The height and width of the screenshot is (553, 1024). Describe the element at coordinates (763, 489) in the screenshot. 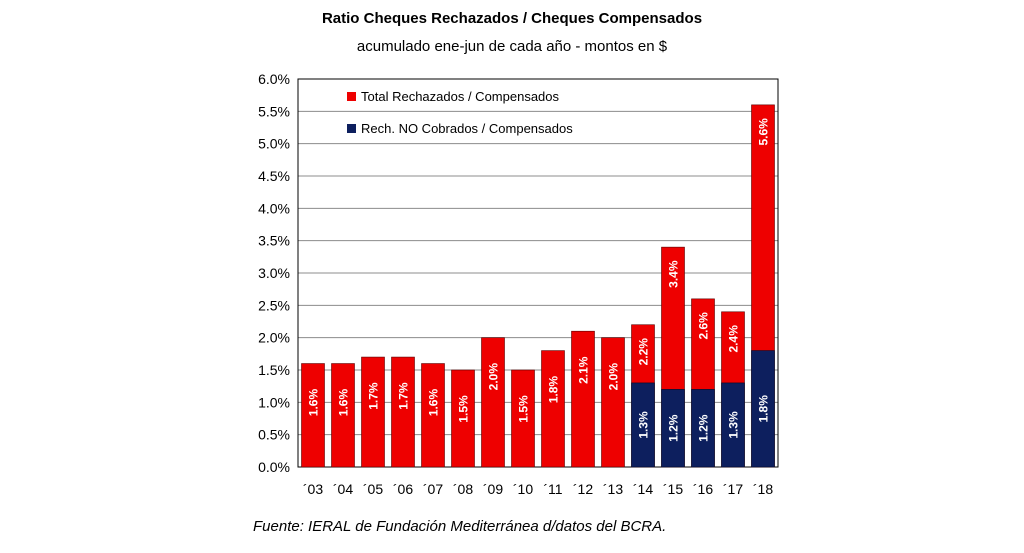

I see `x-tick-label: ´18` at that location.